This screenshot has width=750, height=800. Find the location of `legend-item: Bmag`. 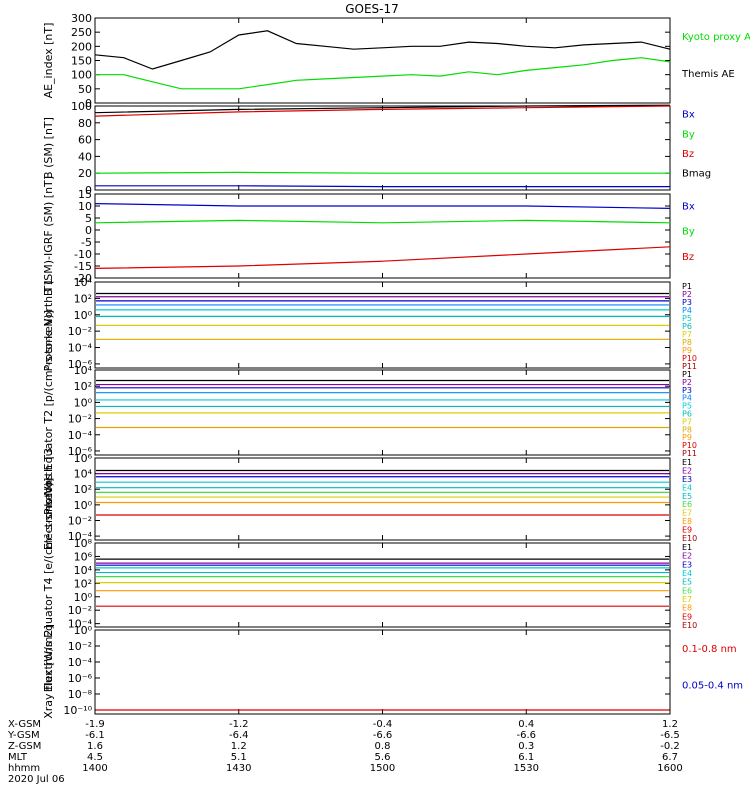

legend-item: Bmag is located at coordinates (696, 173).